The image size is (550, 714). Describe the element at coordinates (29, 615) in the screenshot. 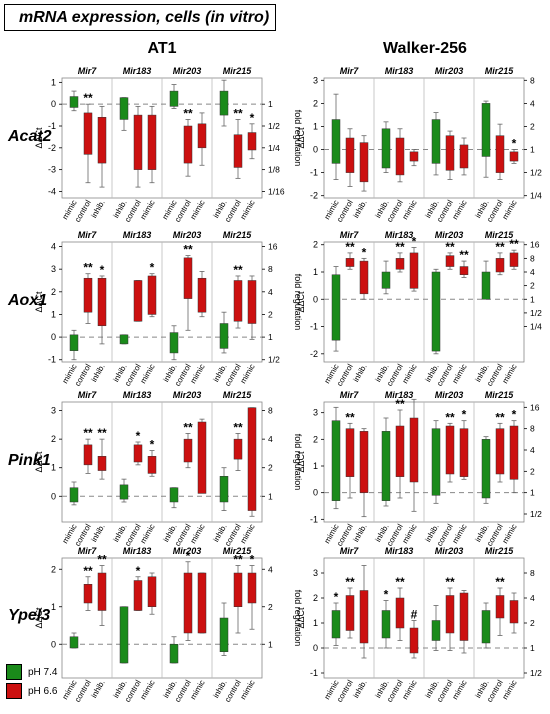

I see `row-label-ypel3: Ypel3` at that location.